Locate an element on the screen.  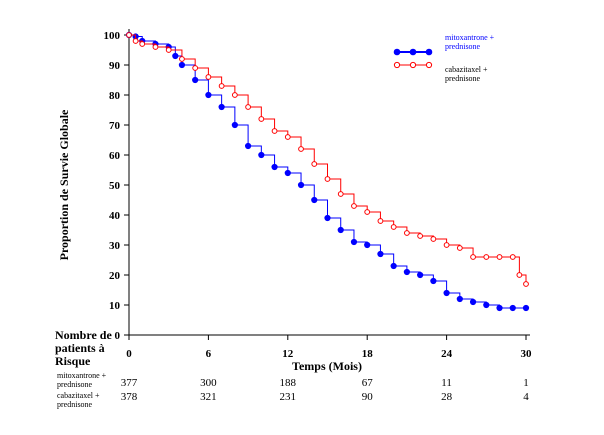
y-tick-label: 70 is located at coordinates (115, 126).